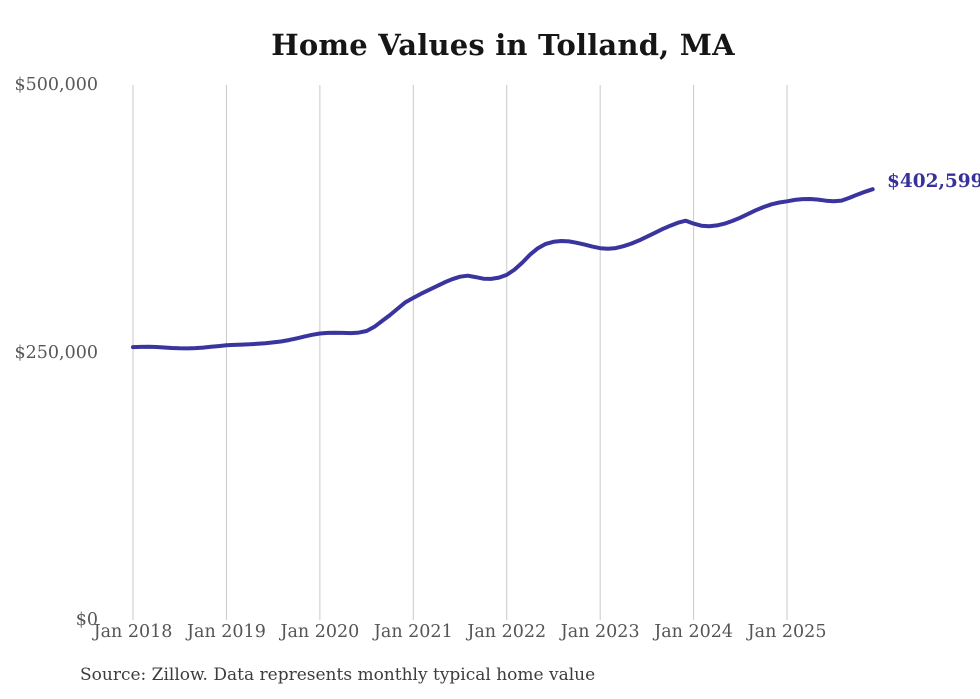 The height and width of the screenshot is (699, 980). I want to click on x-tick-label: Jan 2022, so click(507, 632).